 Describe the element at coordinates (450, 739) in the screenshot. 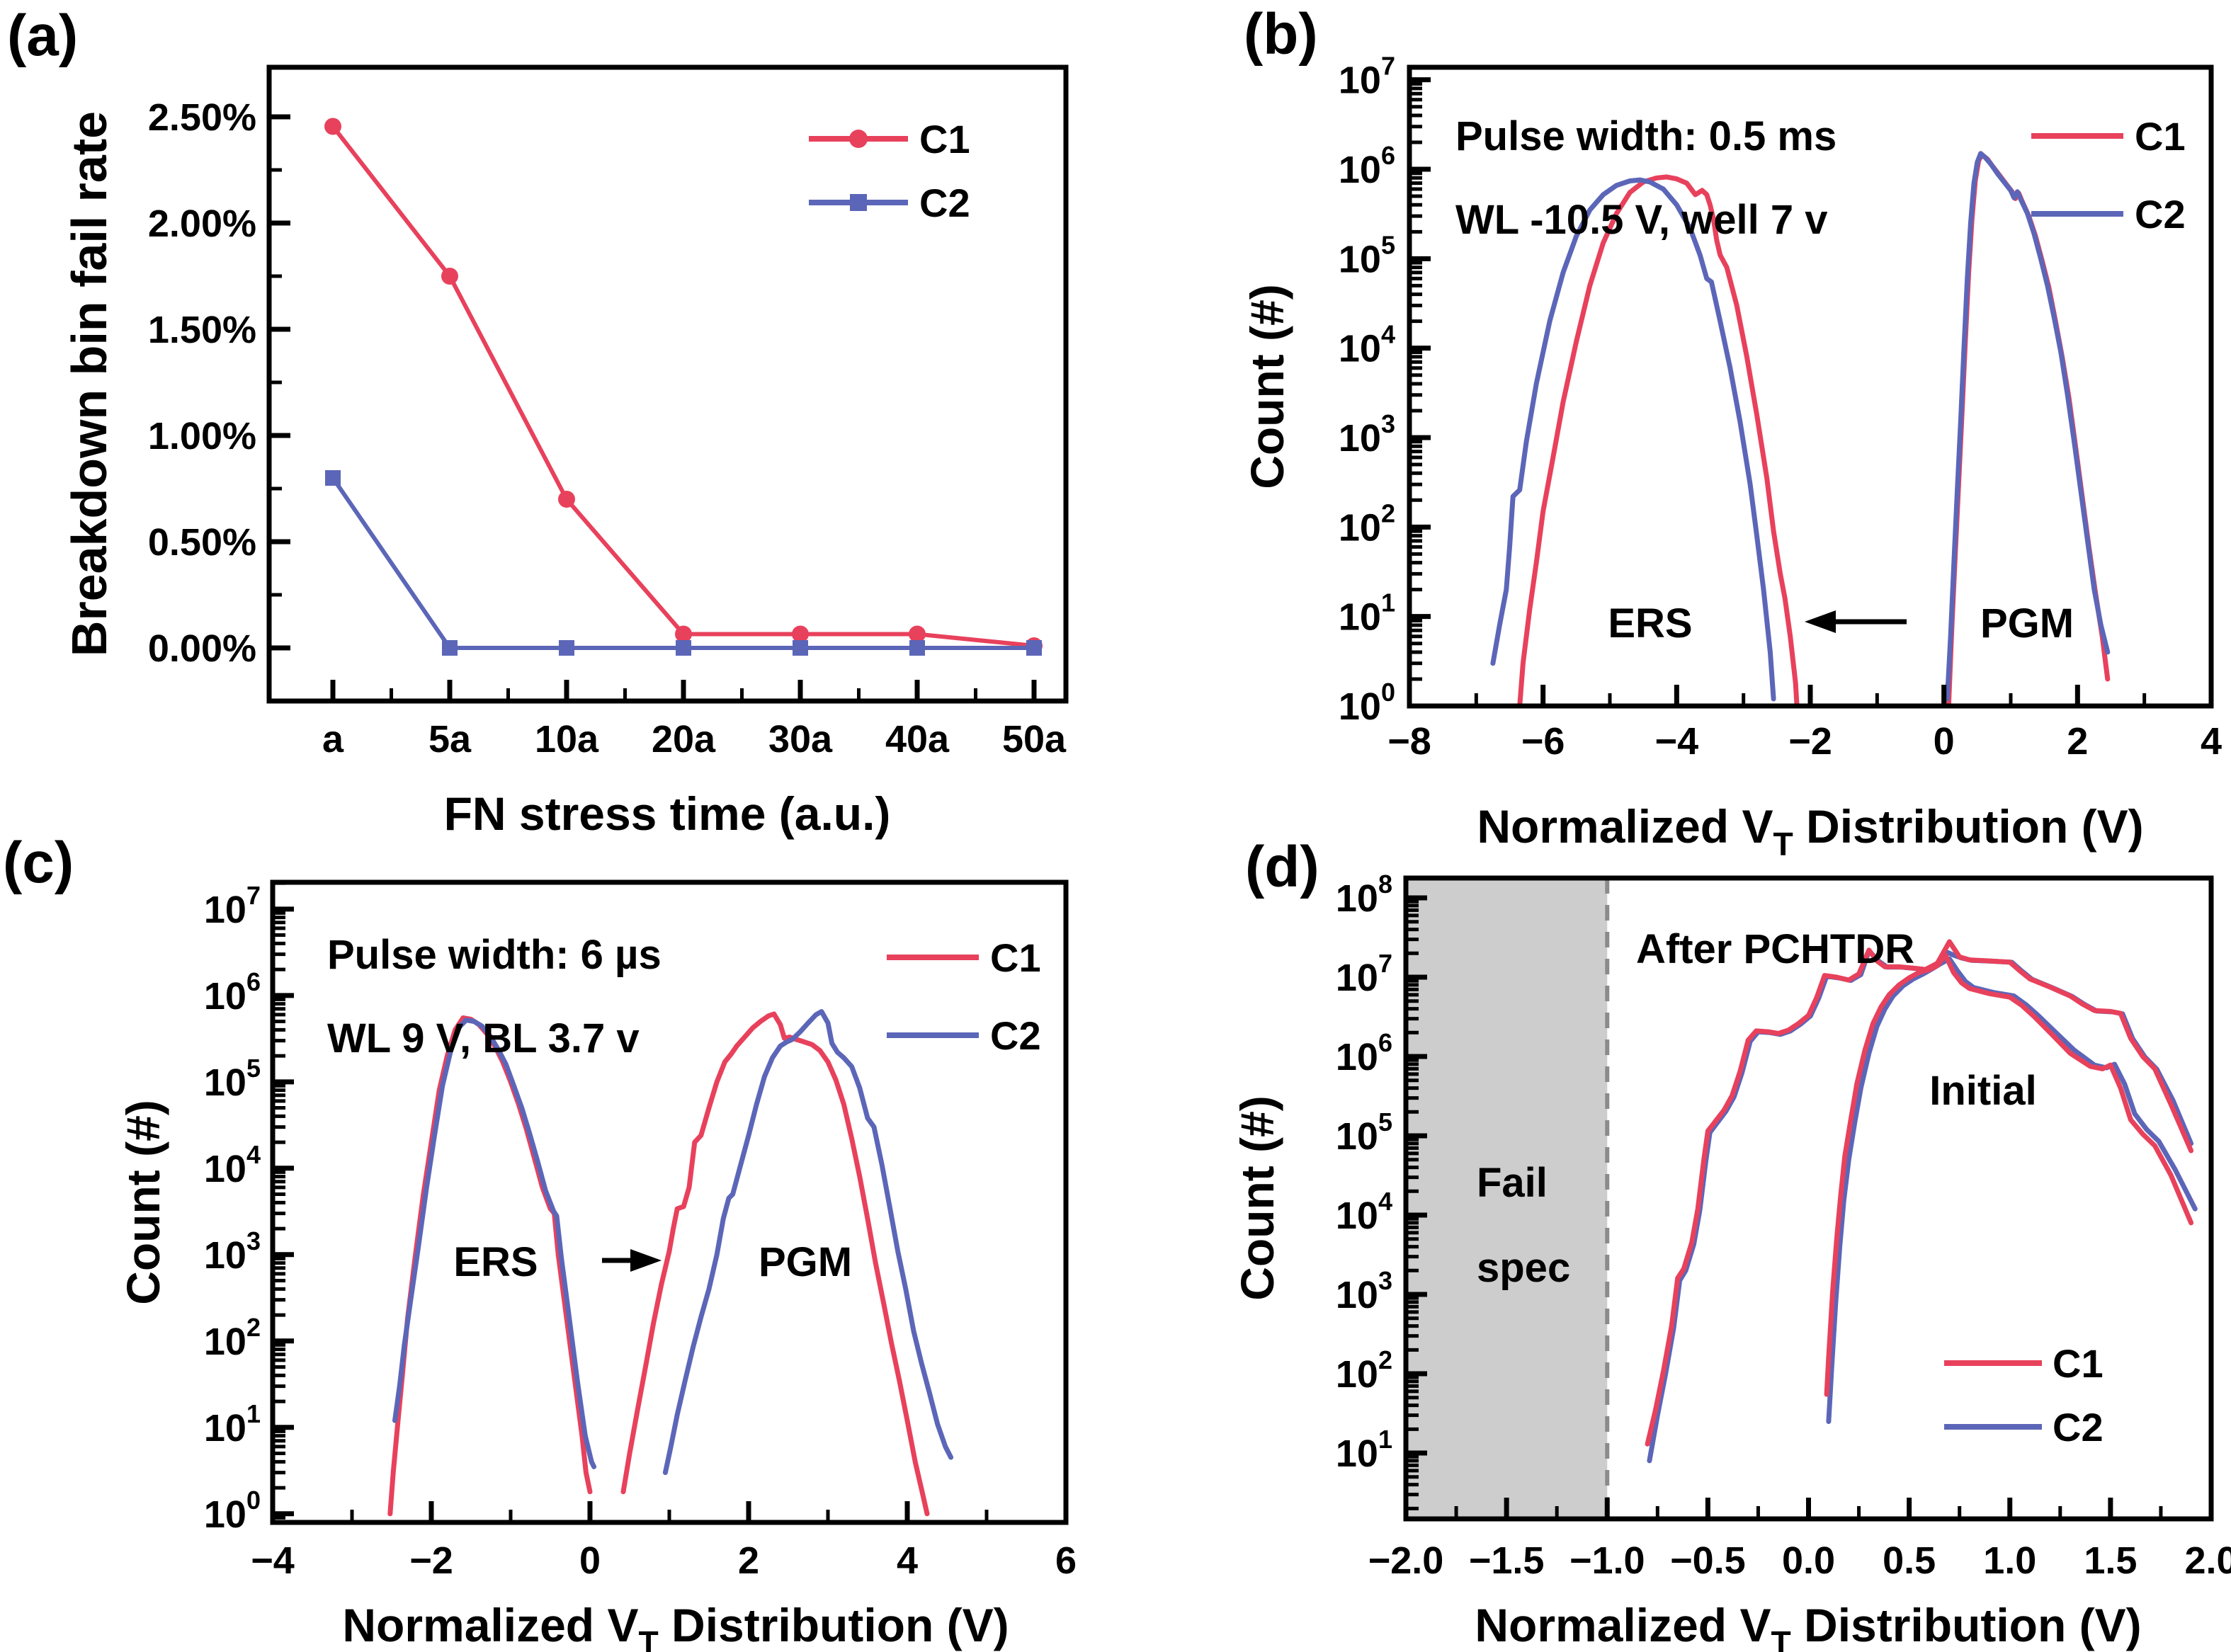

I see `x-tick-label: 5a` at that location.